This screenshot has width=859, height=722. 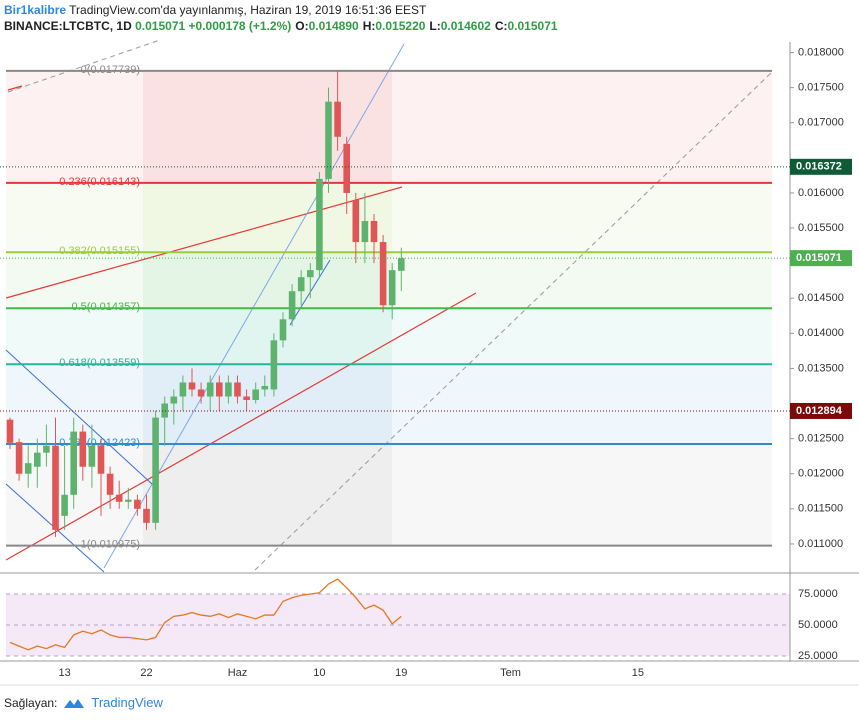 What do you see at coordinates (99, 182) in the screenshot?
I see `fib-label: 0.236(0.016143)` at bounding box center [99, 182].